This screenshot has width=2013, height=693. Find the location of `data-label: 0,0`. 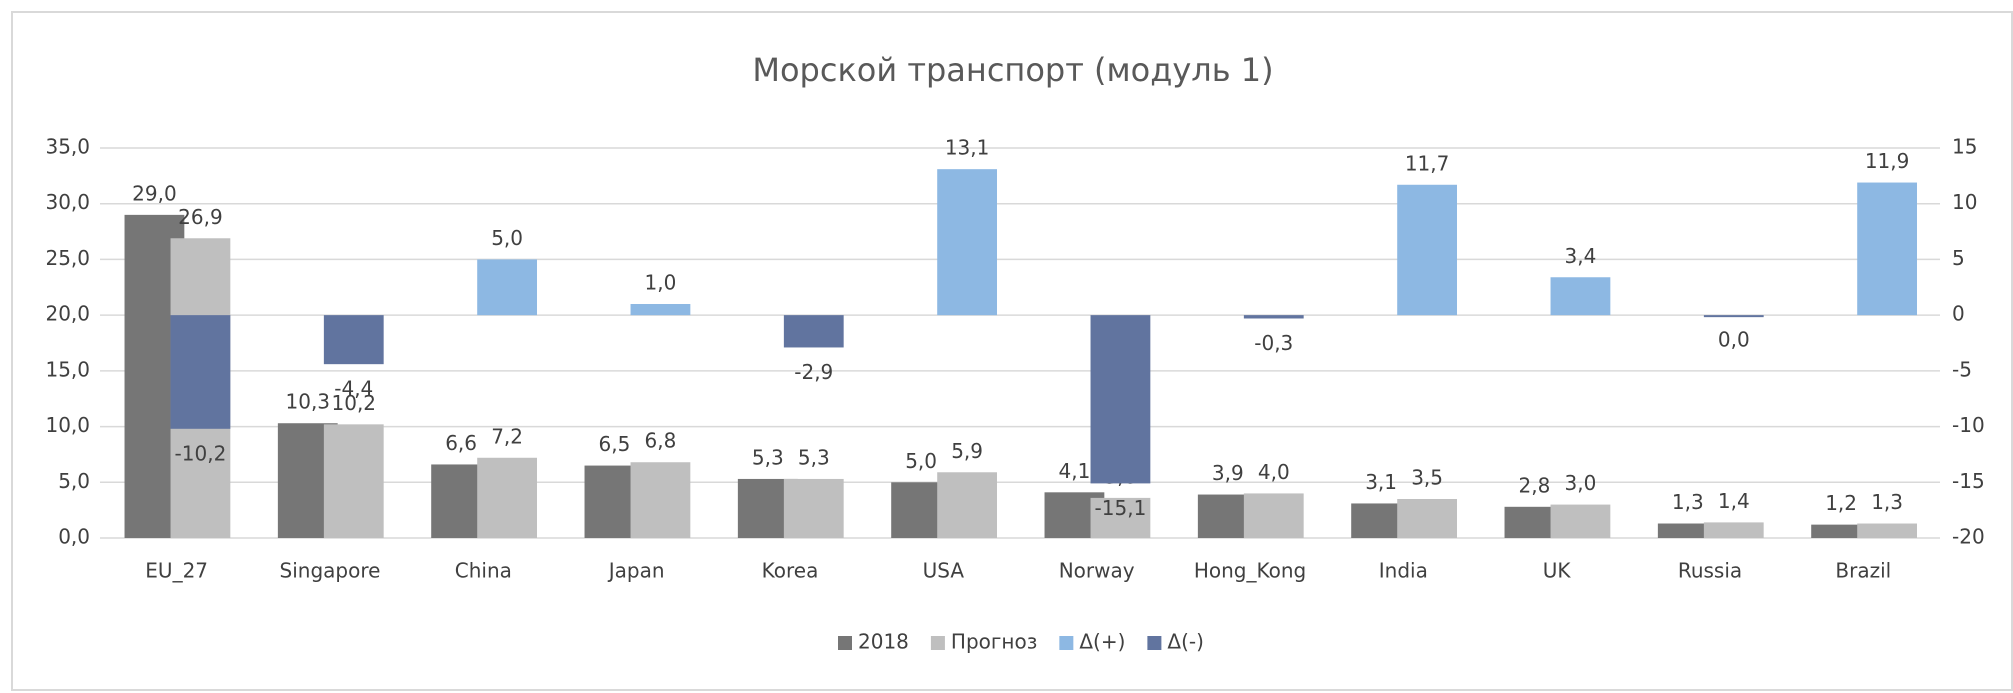

data-label: 0,0 is located at coordinates (1734, 340).